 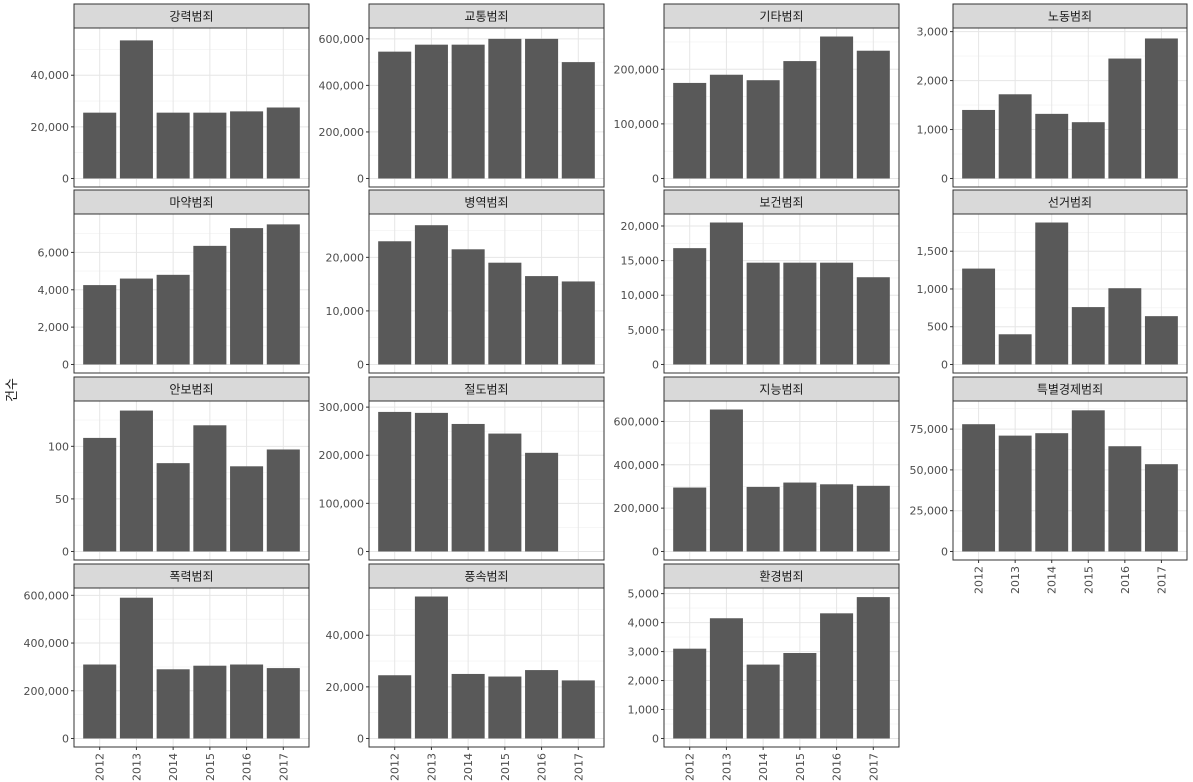 I want to click on x-tick-label: 2015, so click(x=1088, y=580).